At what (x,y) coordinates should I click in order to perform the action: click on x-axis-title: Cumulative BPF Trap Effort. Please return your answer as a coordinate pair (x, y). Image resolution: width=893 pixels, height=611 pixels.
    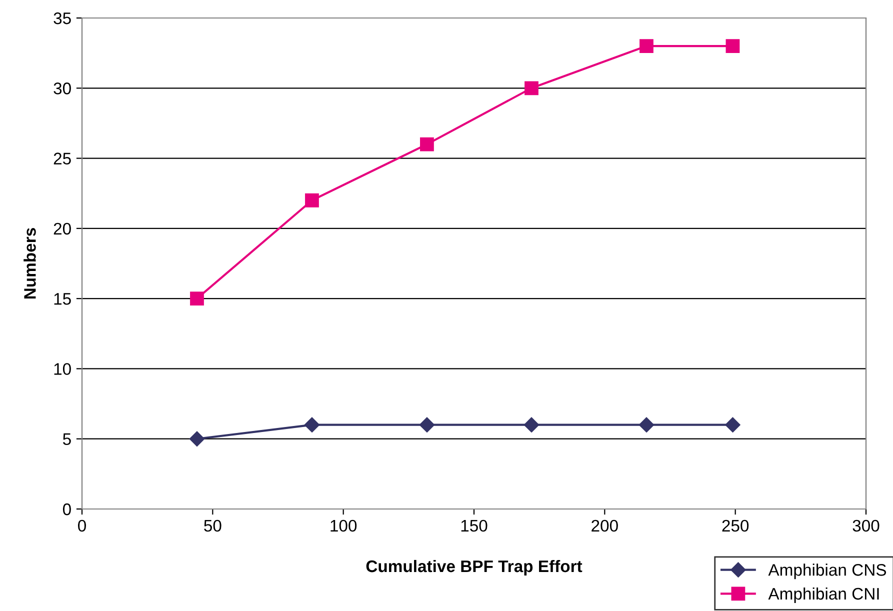
    Looking at the image, I should click on (474, 568).